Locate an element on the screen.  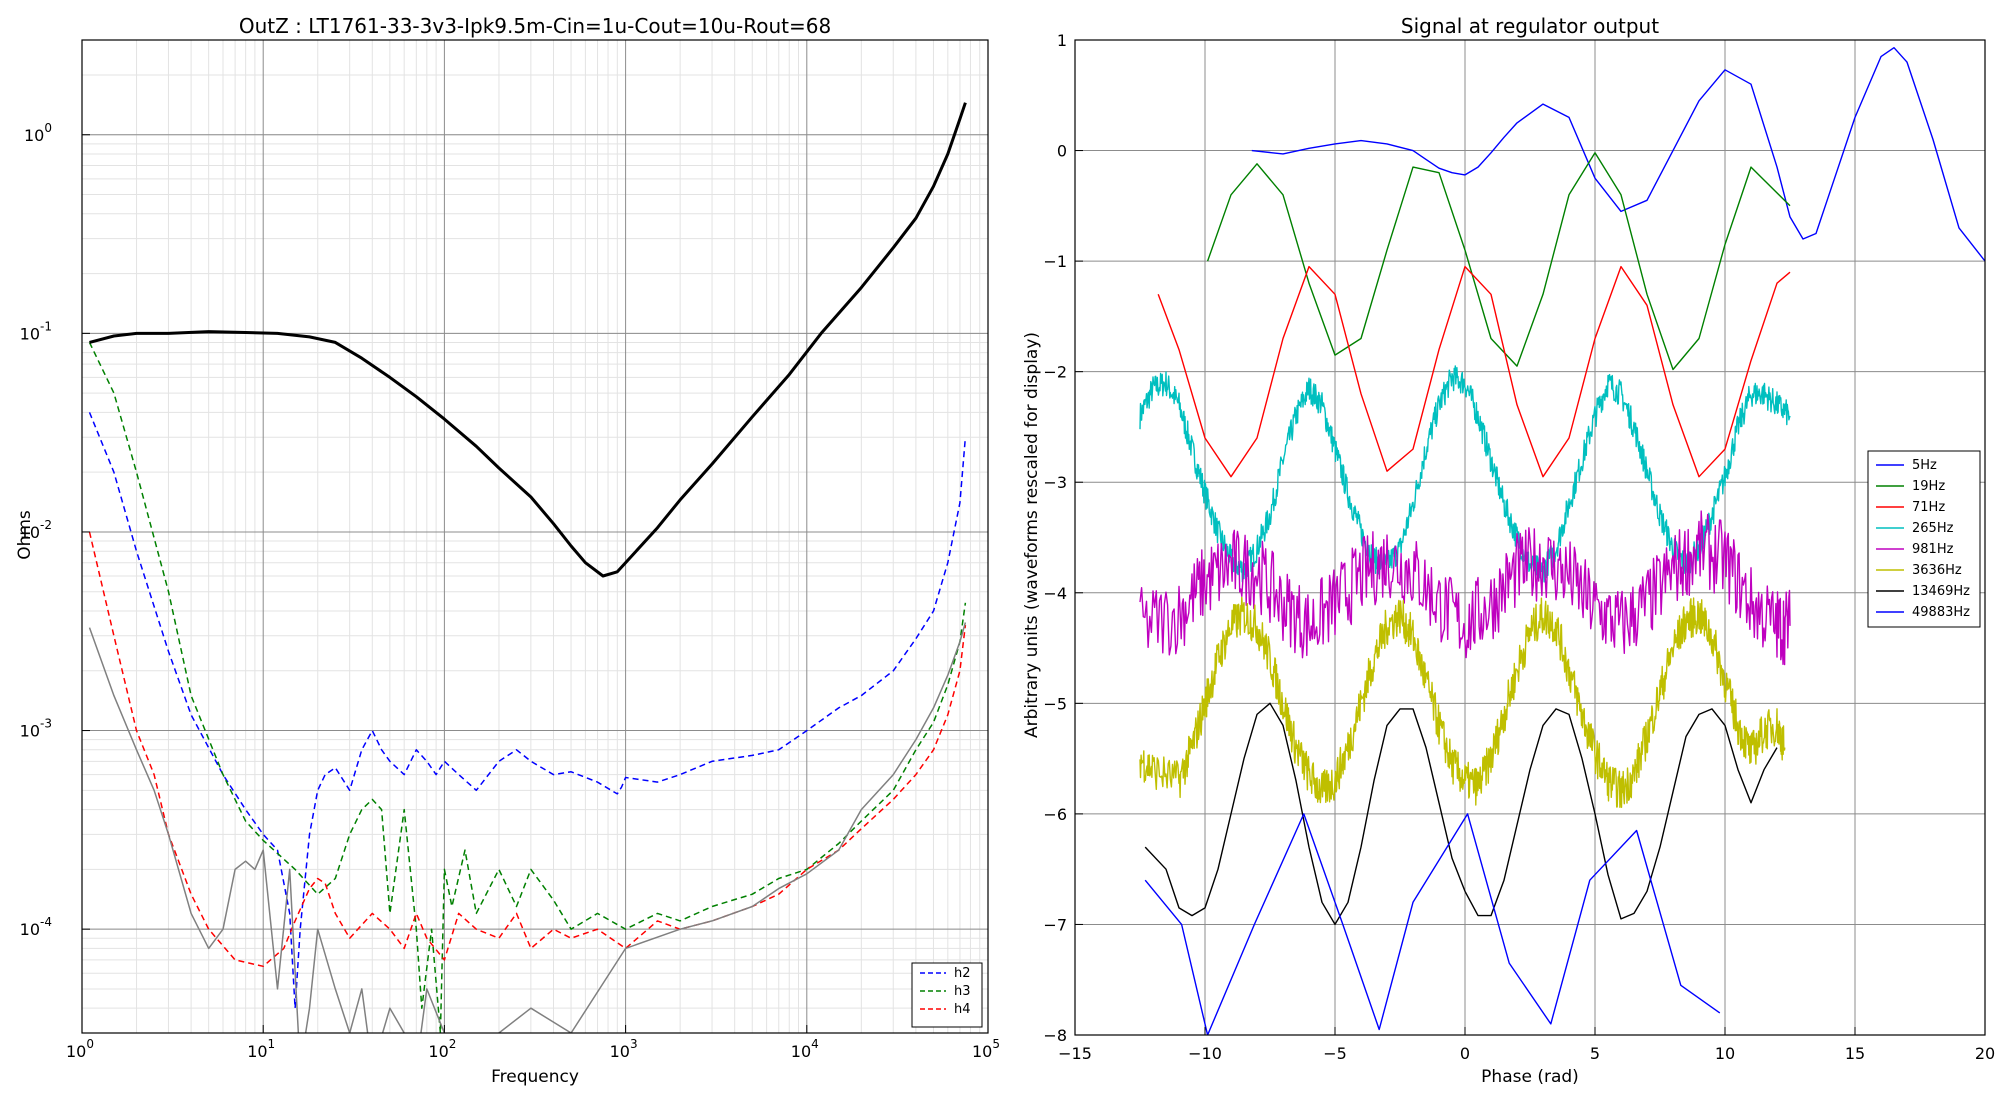
legend-label: 265Hz is located at coordinates (1933, 528).